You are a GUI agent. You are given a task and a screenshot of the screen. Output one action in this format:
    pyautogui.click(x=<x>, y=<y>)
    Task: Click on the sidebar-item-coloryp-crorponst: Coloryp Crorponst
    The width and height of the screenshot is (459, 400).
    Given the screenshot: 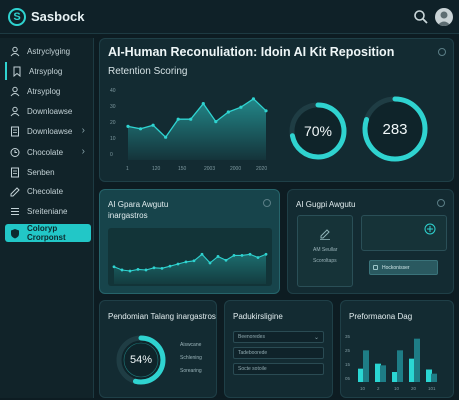 What is the action you would take?
    pyautogui.click(x=48, y=233)
    